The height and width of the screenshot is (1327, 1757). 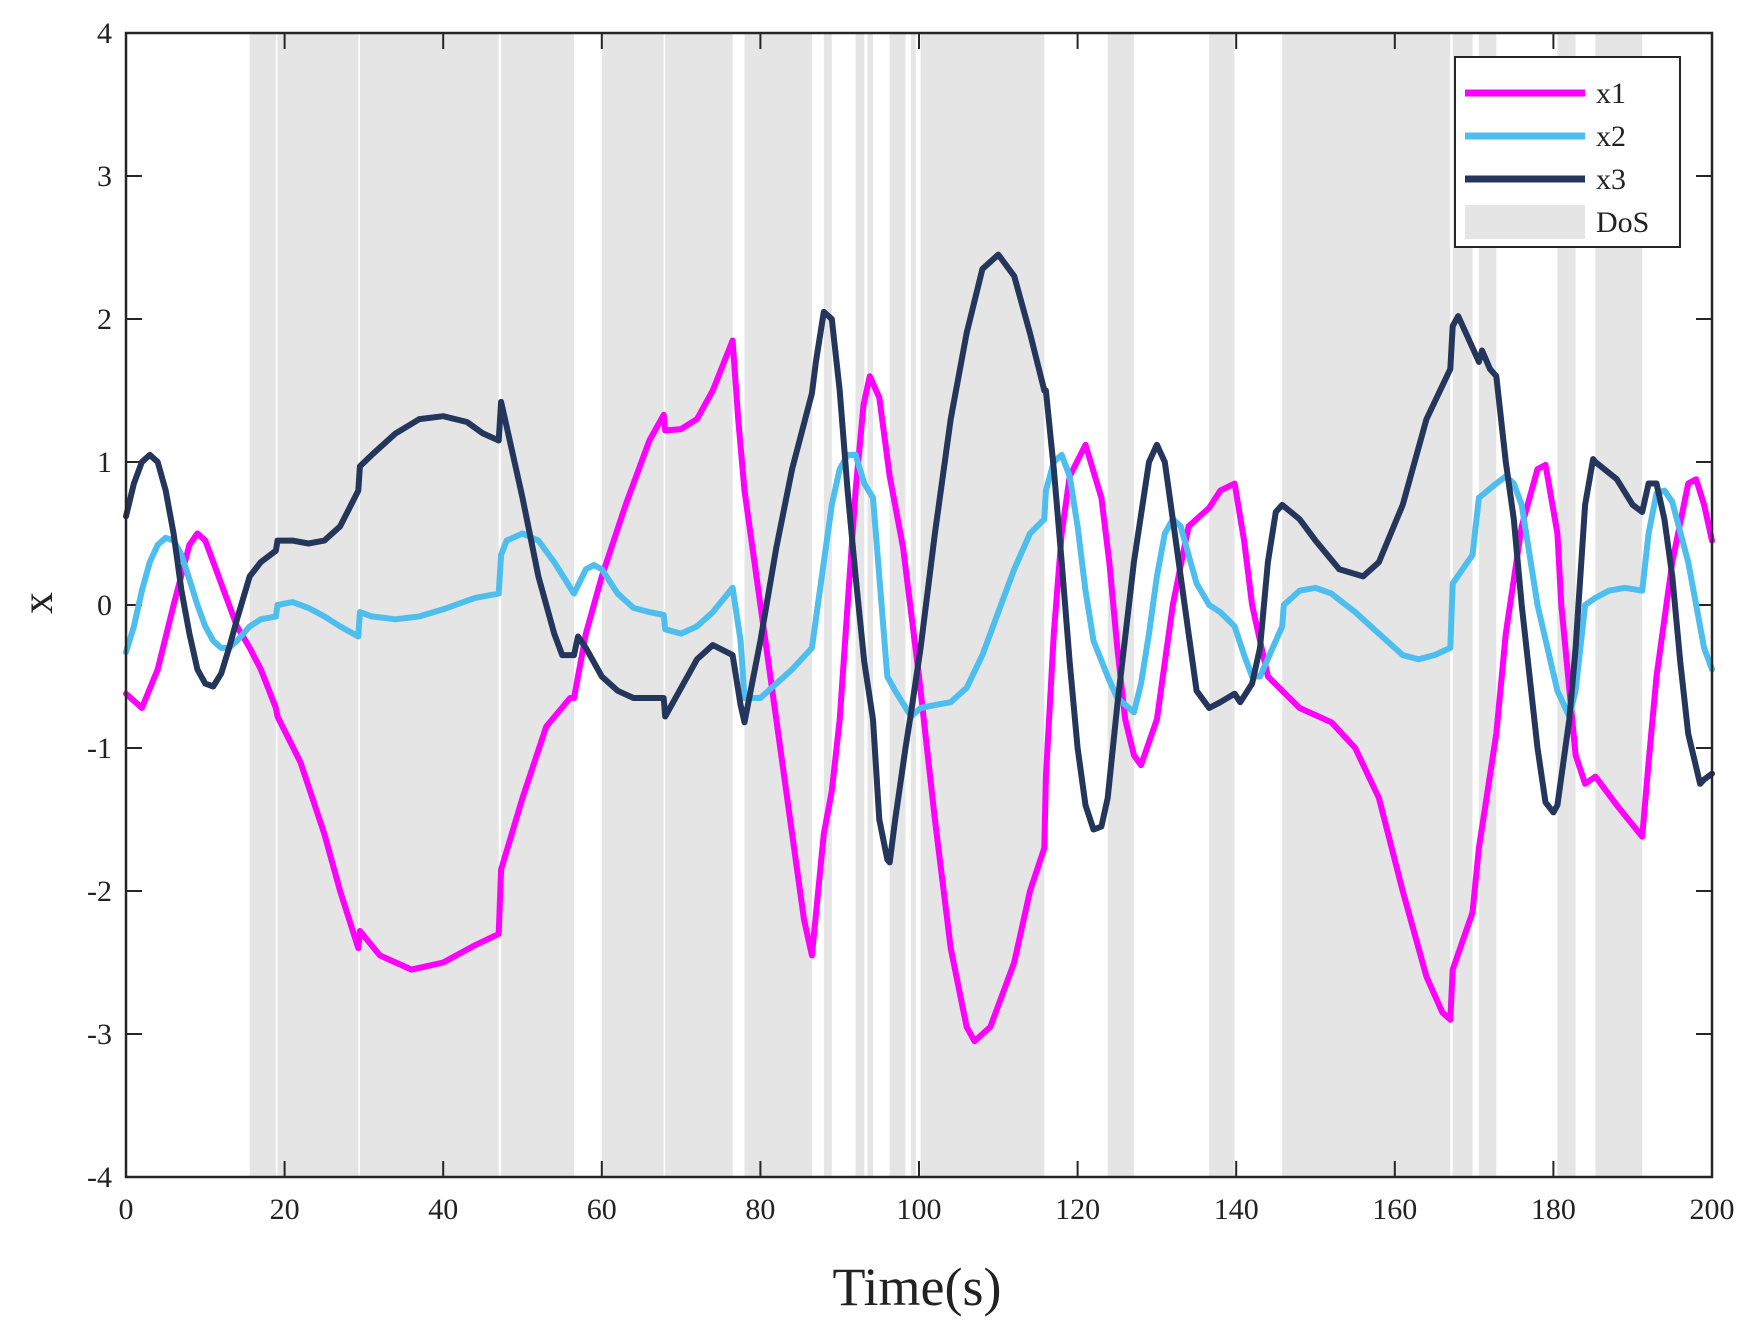 What do you see at coordinates (1712, 1209) in the screenshot?
I see `x-tick-label-10: 200` at bounding box center [1712, 1209].